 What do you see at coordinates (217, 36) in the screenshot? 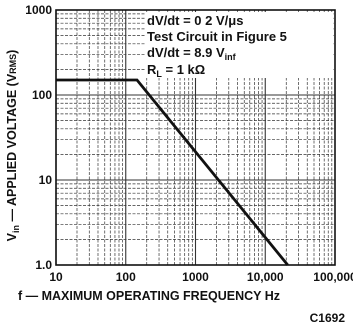
I see `annotation-line-2: Test Circuit in Figure 5` at bounding box center [217, 36].